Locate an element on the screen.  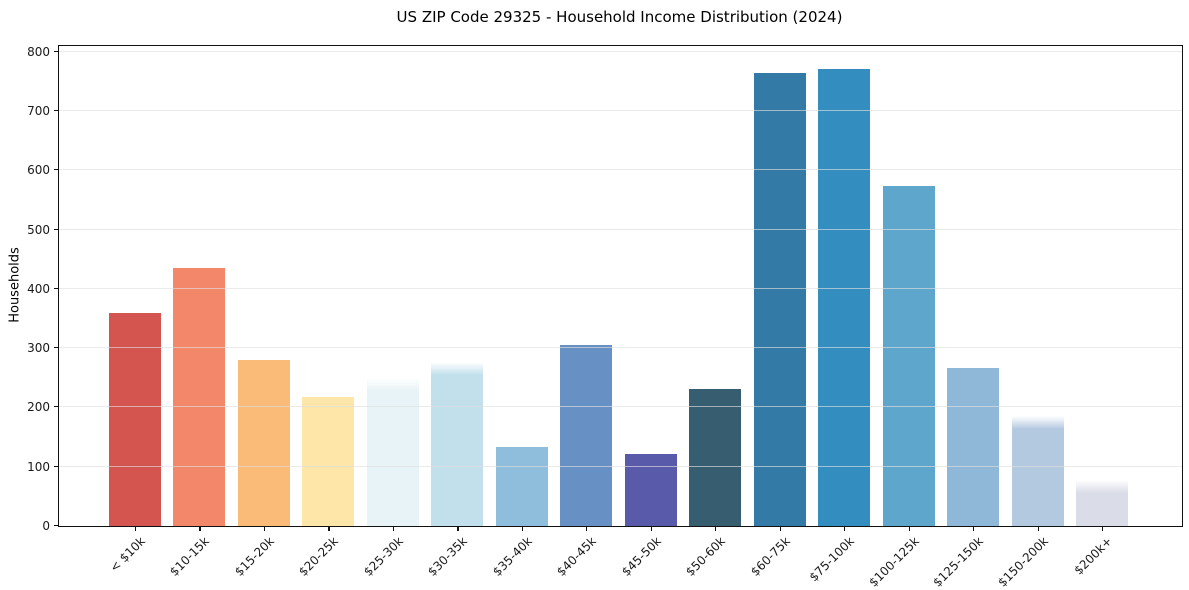
x-tick-label: $100-125k is located at coordinates (893, 562).